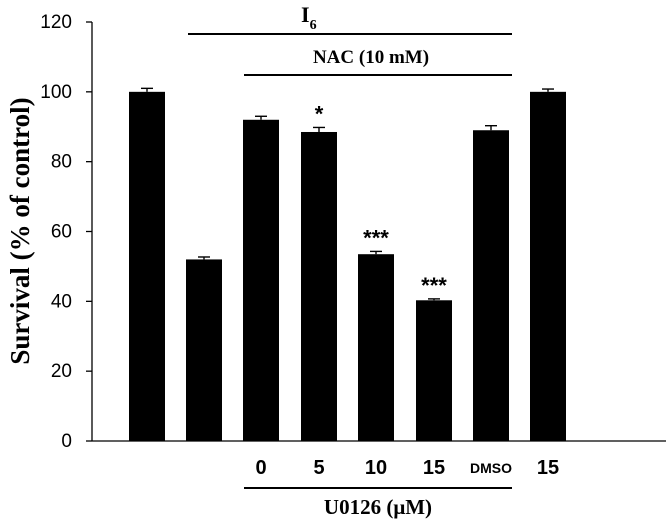 This screenshot has height=524, width=667. I want to click on significance-marker: *, so click(319, 113).